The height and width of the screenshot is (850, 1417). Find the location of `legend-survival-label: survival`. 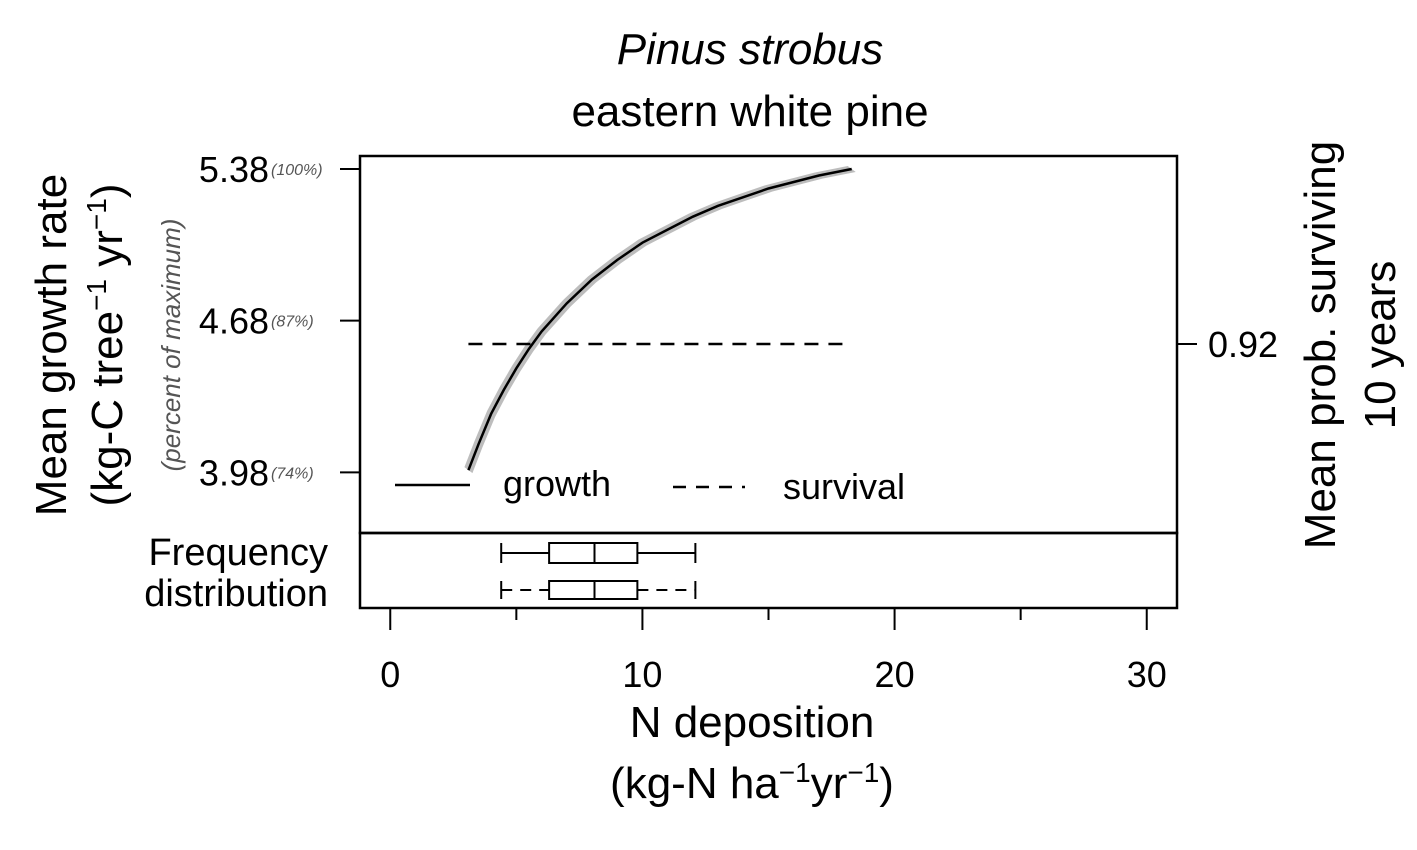

legend-survival-label: survival is located at coordinates (844, 486).